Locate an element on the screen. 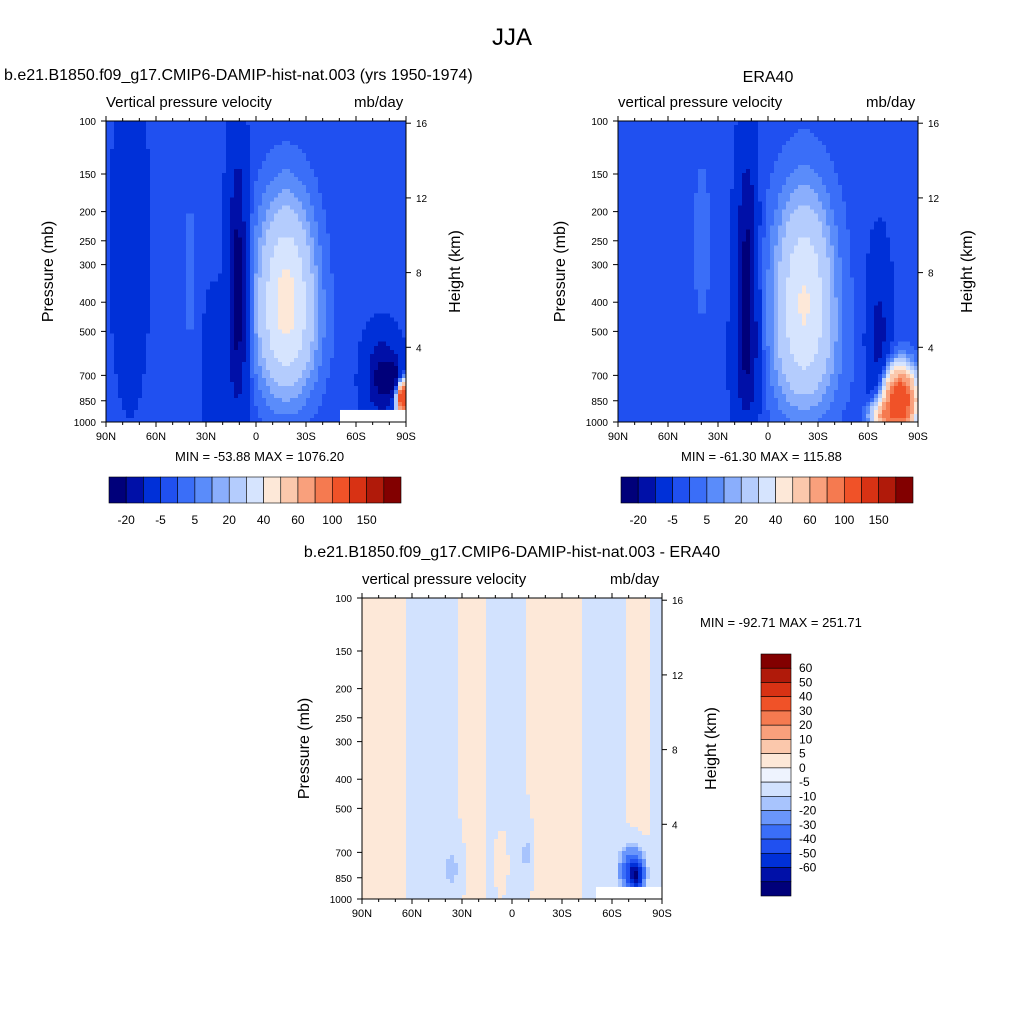 Image resolution: width=1024 pixels, height=1024 pixels. panel-2-axes is located at coordinates (768, 271).